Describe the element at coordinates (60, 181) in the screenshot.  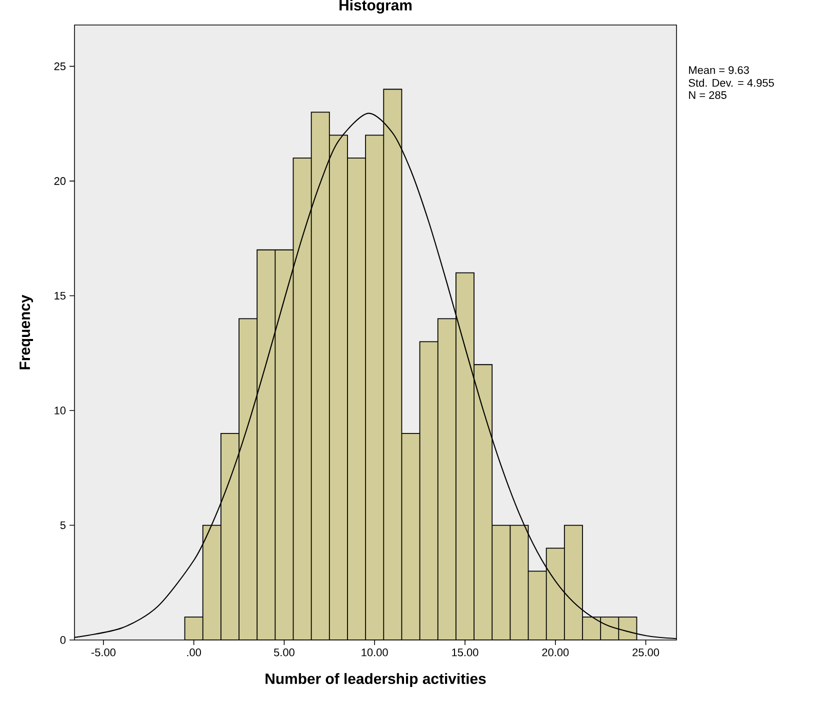
I see `y-tick-label: 20` at that location.